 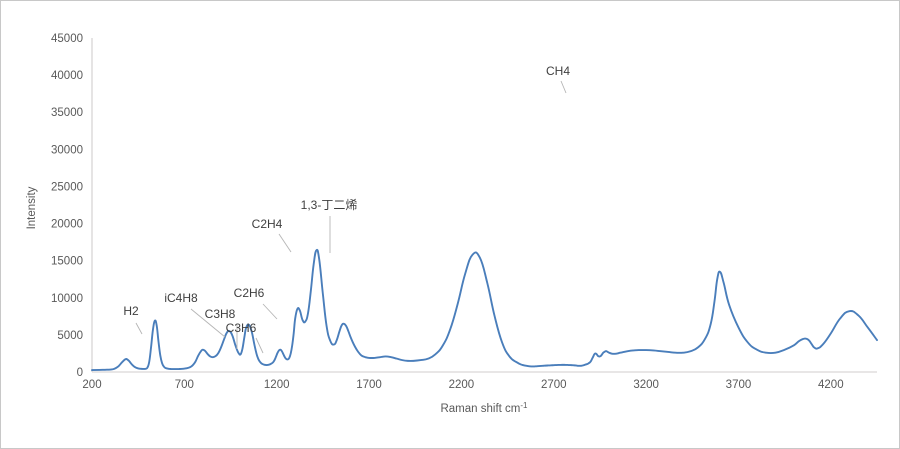 What do you see at coordinates (369, 385) in the screenshot?
I see `x-tick-label-1700: 1700` at bounding box center [369, 385].